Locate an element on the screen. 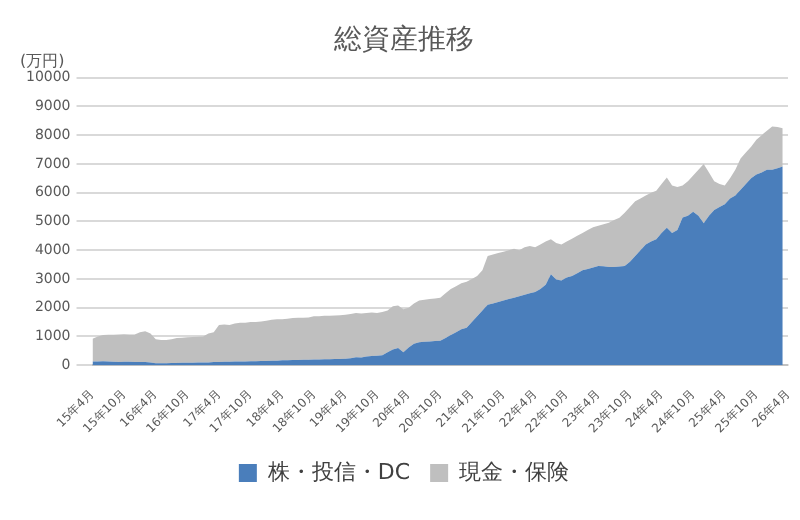 This screenshot has height=520, width=800. y-axis-title: (万円) is located at coordinates (42, 60).